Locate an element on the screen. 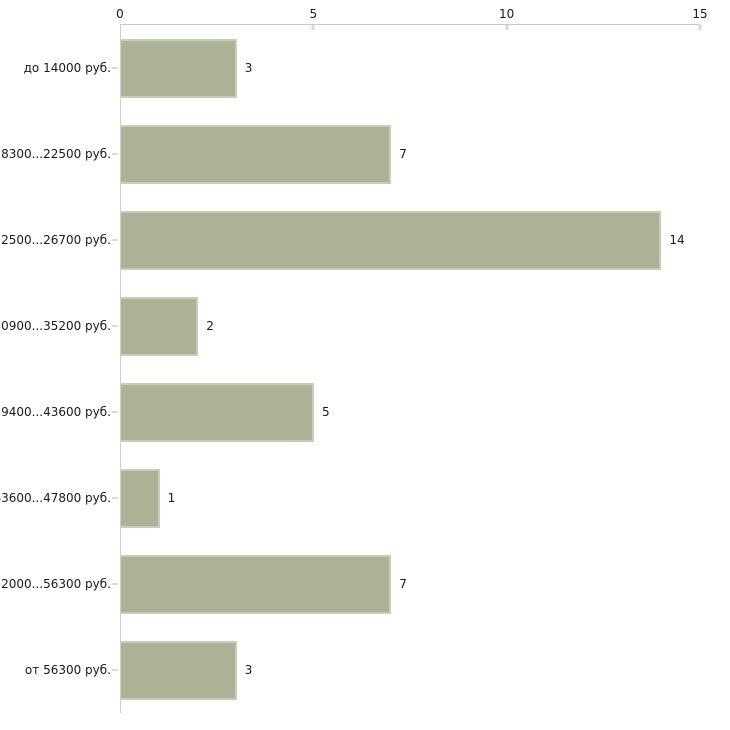 The height and width of the screenshot is (730, 730). x-tick-label-10: 10 is located at coordinates (507, 14).